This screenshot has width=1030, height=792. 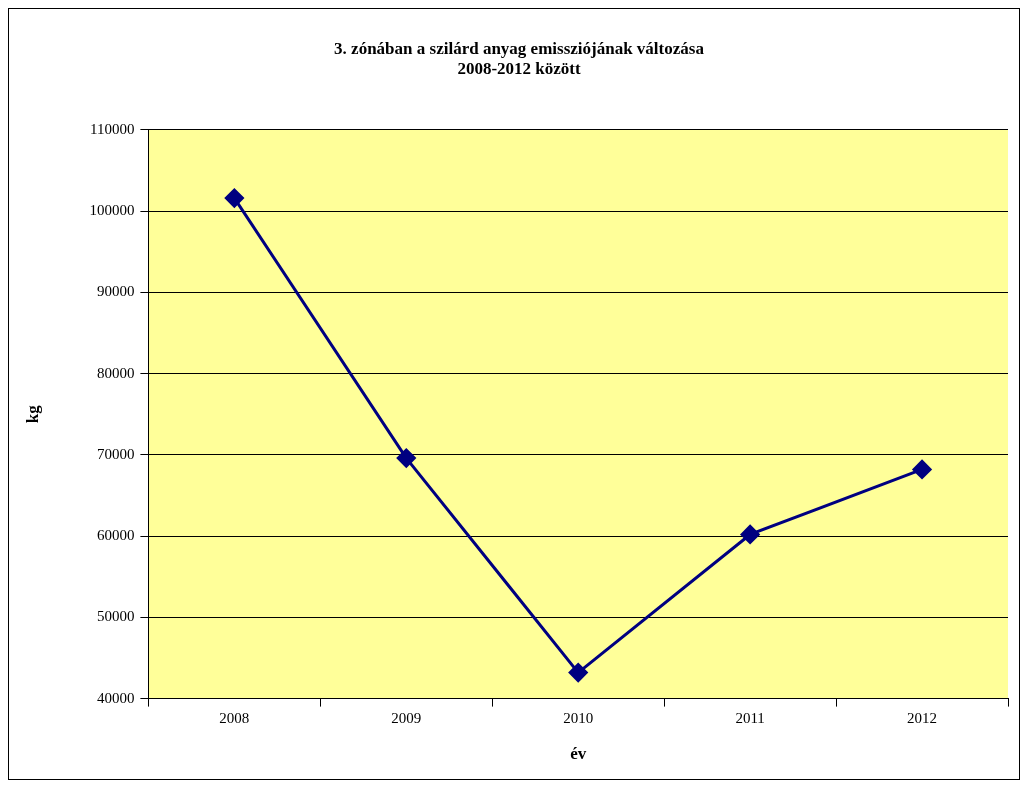 I want to click on y-tick-label: 90000, so click(x=115, y=291).